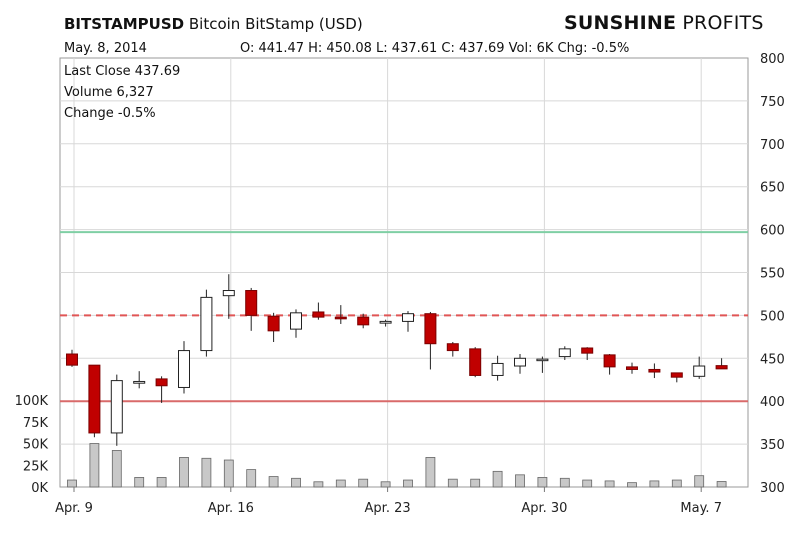  I want to click on date-tick-label: Apr. 30, so click(544, 508).